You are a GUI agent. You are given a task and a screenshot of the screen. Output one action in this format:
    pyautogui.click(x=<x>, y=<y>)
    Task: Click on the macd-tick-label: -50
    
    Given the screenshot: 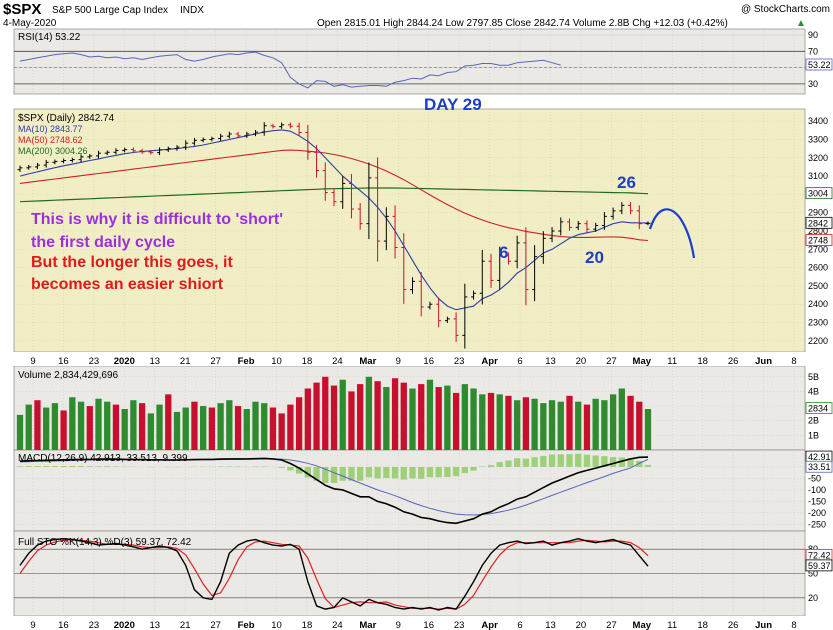 What is the action you would take?
    pyautogui.click(x=814, y=478)
    